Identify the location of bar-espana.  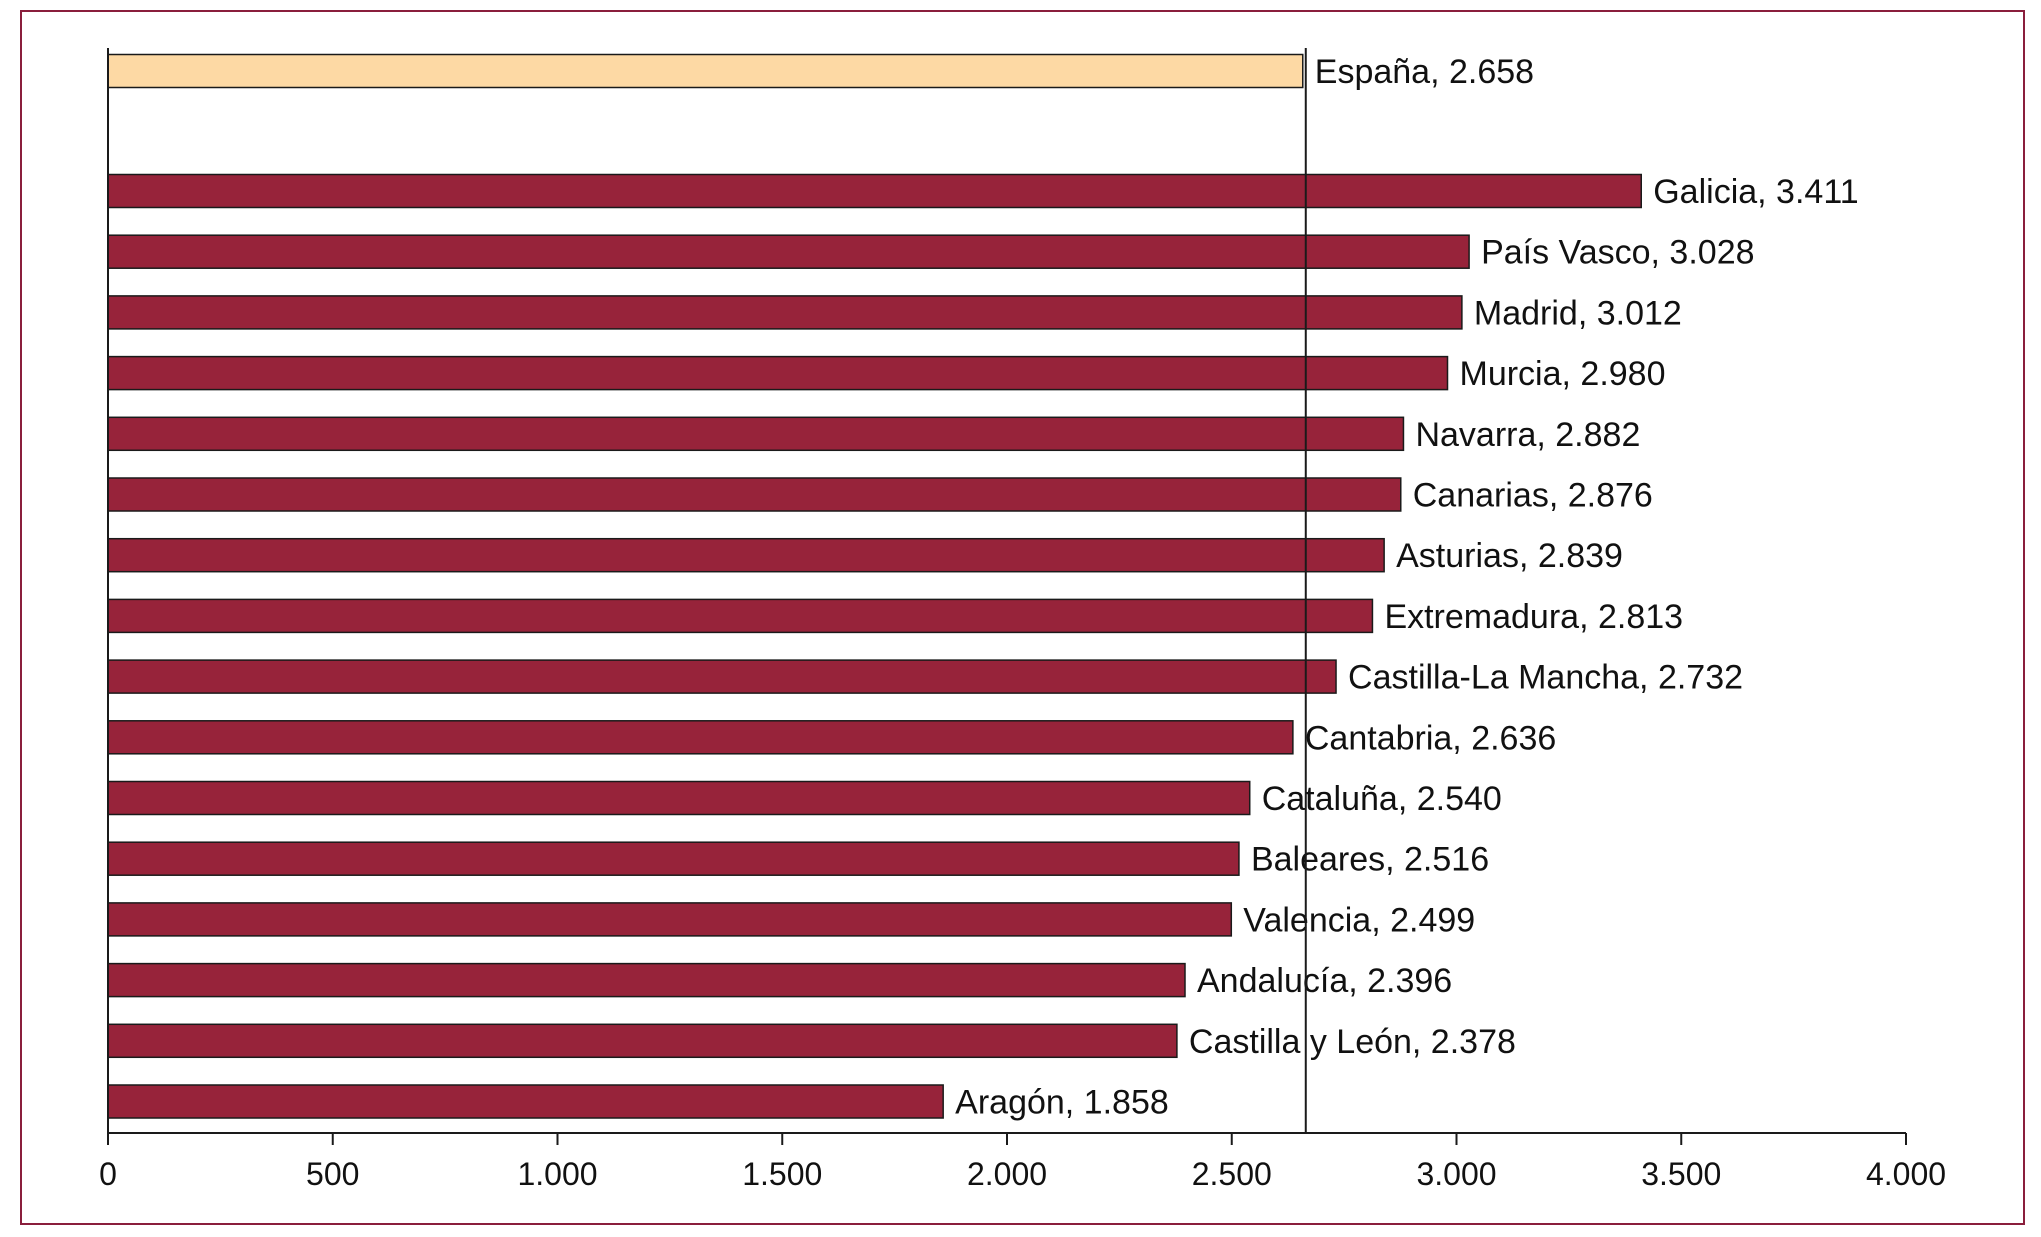
(705, 71).